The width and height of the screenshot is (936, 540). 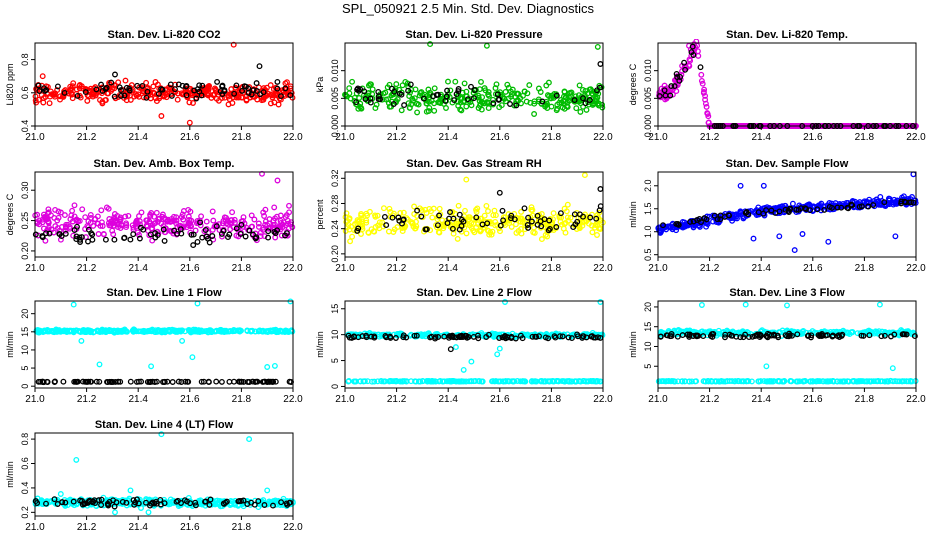 I want to click on y-tick-label: 0.24, so click(x=335, y=229).